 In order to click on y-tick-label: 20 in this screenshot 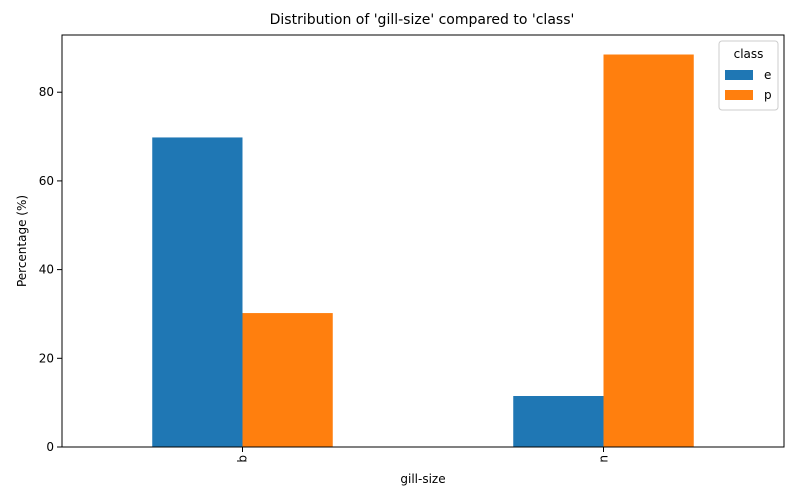, I will do `click(46, 358)`.